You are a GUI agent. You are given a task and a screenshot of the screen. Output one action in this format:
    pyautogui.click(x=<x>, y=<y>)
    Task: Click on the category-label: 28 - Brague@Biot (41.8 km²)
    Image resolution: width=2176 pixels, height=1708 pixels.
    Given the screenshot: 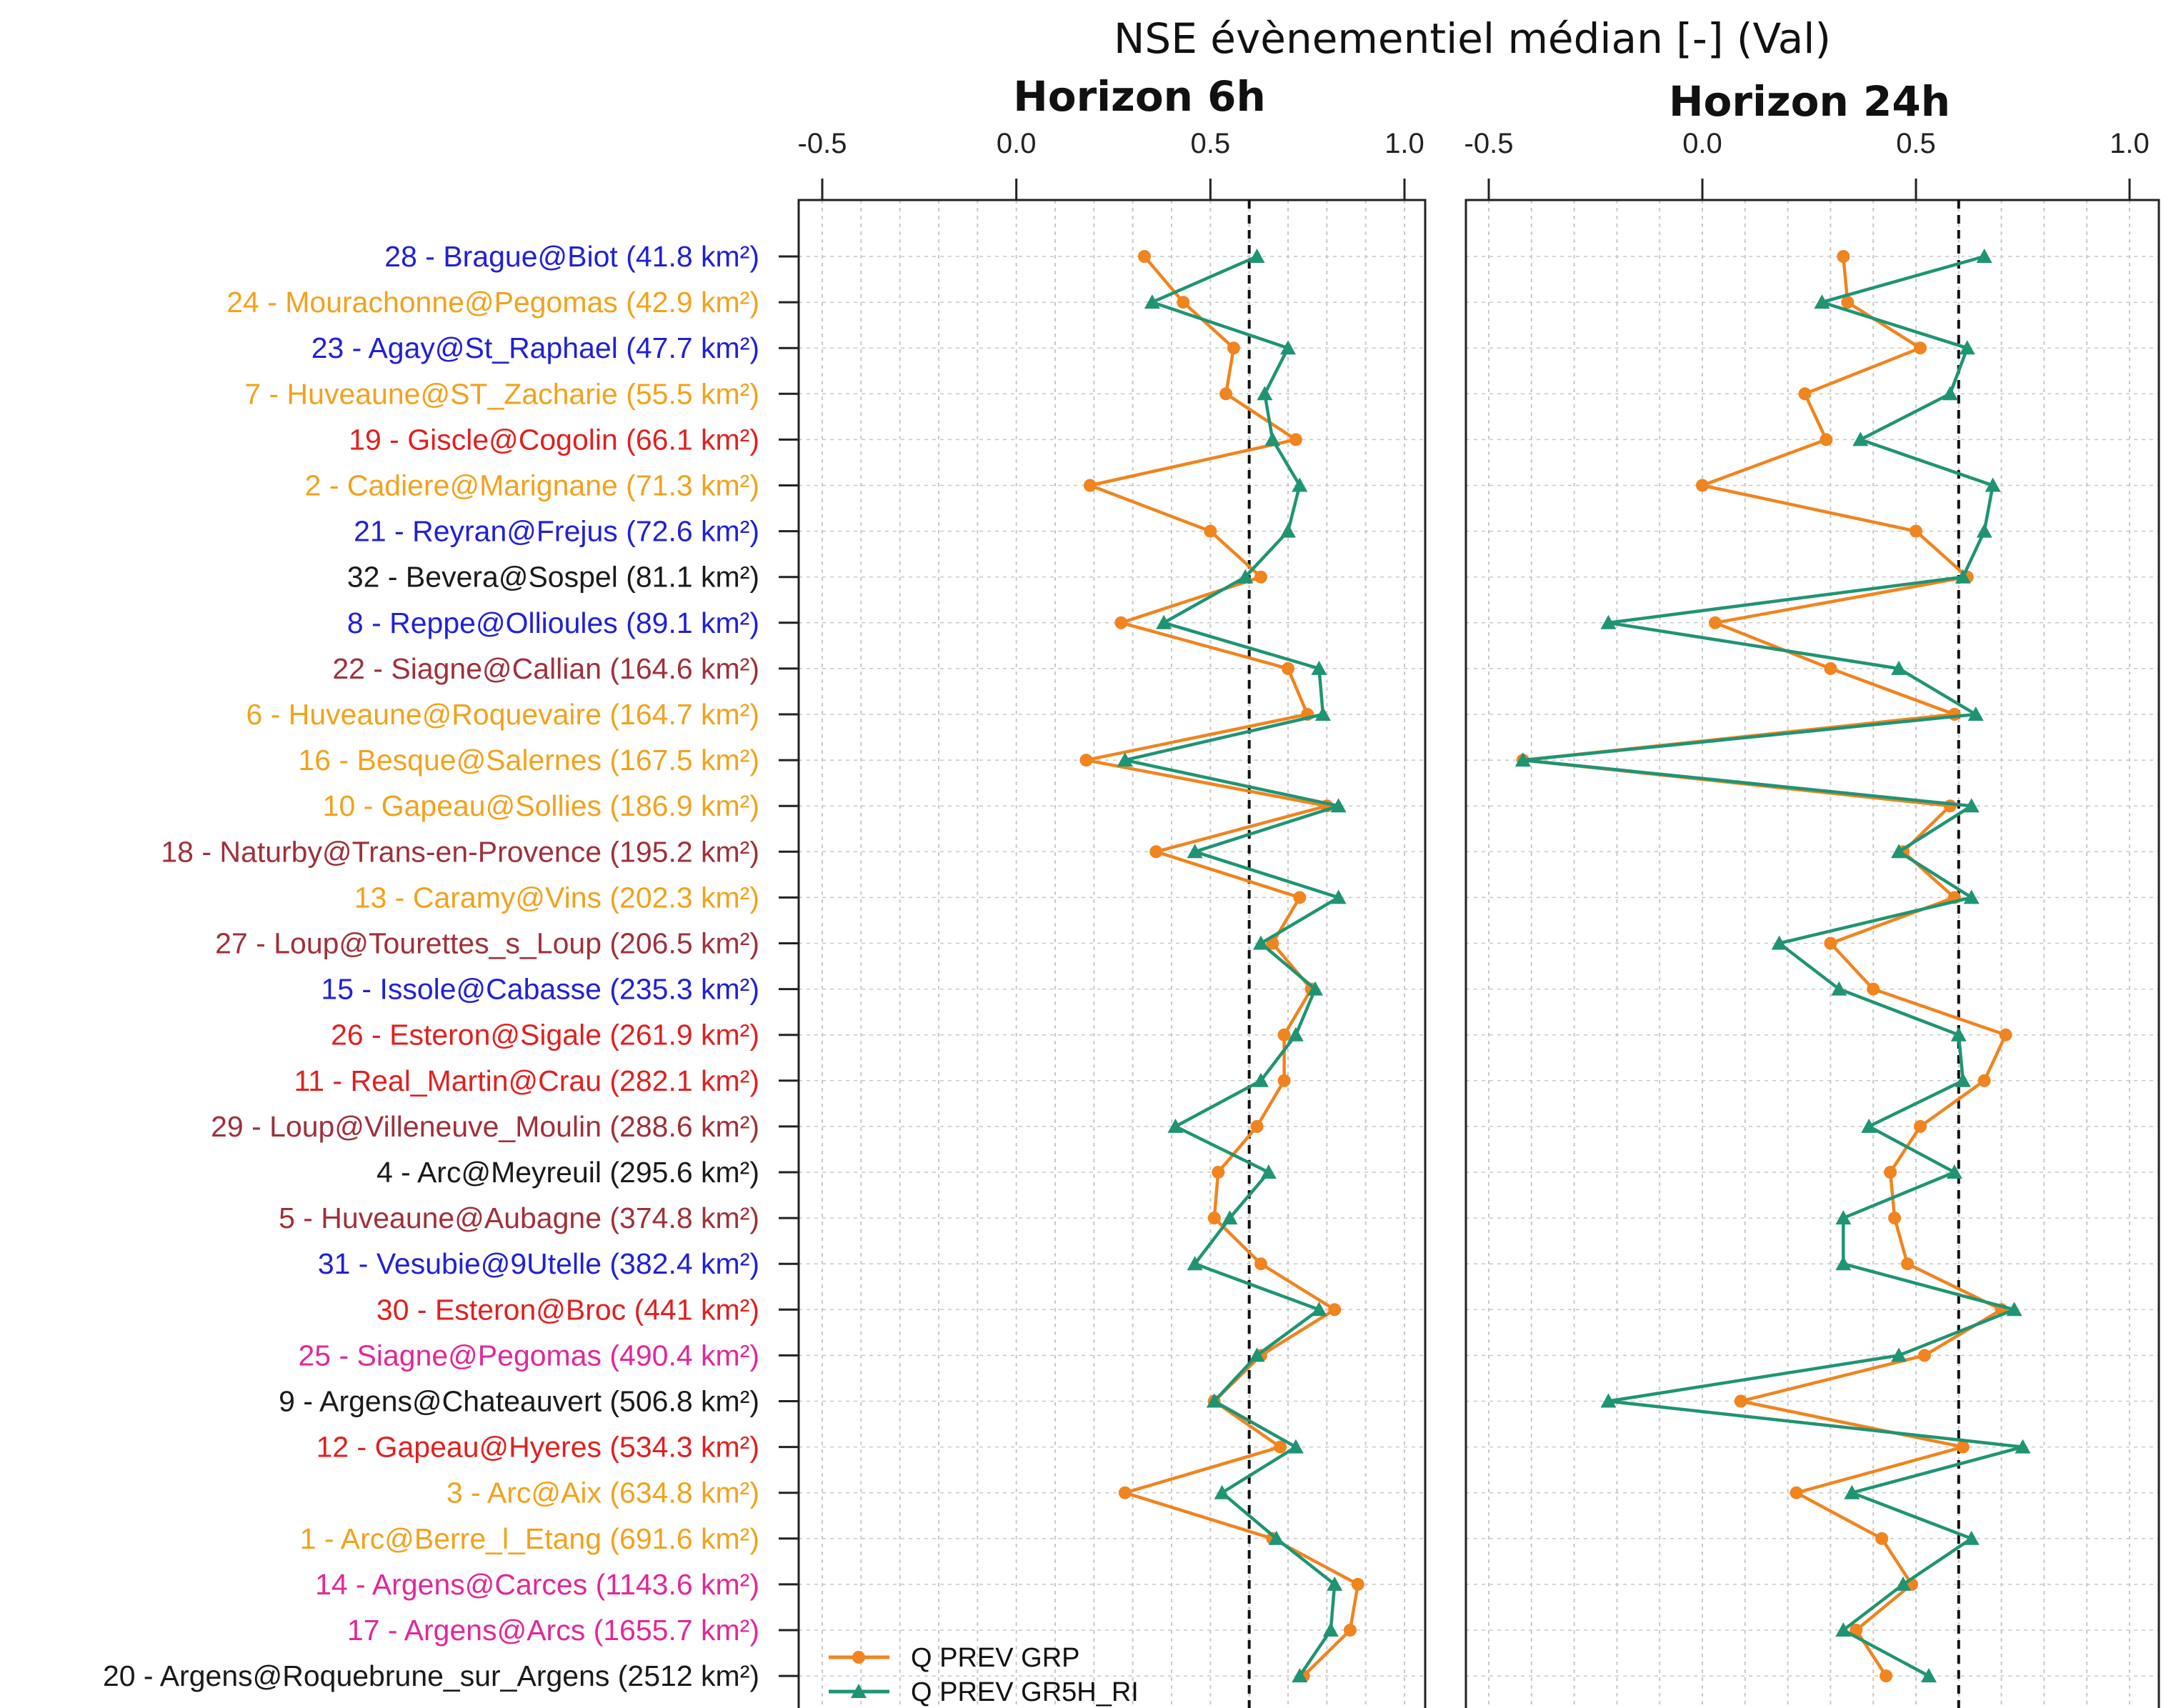 What is the action you would take?
    pyautogui.click(x=571, y=256)
    